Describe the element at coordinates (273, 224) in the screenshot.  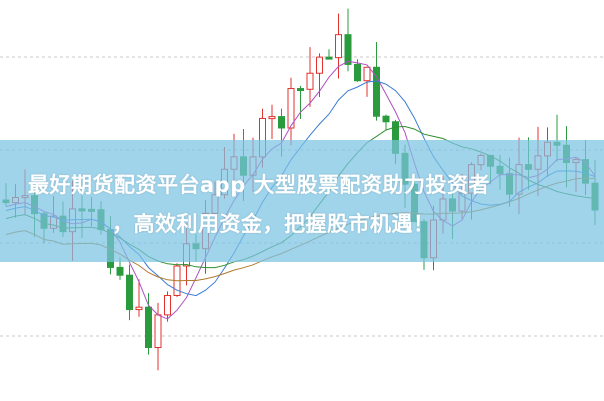
I see `banner-line: ，高效利用资金，把握股市机遇！` at that location.